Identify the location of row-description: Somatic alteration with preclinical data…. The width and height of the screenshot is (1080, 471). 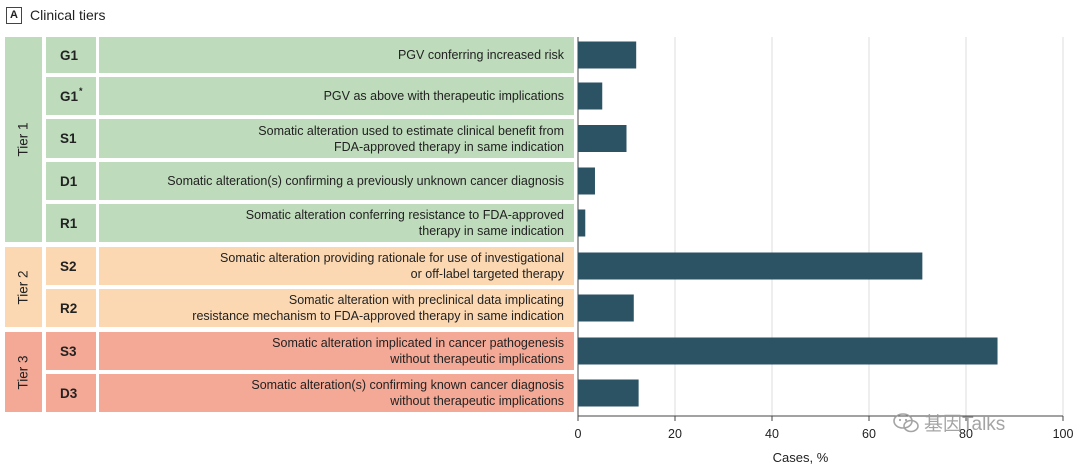
(336, 308).